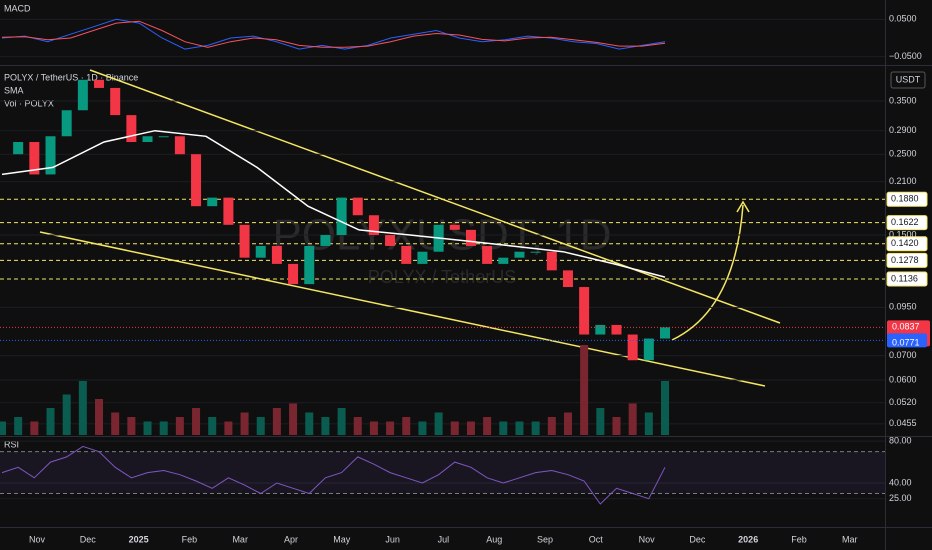  What do you see at coordinates (494, 539) in the screenshot?
I see `x-tick-label: Aug` at bounding box center [494, 539].